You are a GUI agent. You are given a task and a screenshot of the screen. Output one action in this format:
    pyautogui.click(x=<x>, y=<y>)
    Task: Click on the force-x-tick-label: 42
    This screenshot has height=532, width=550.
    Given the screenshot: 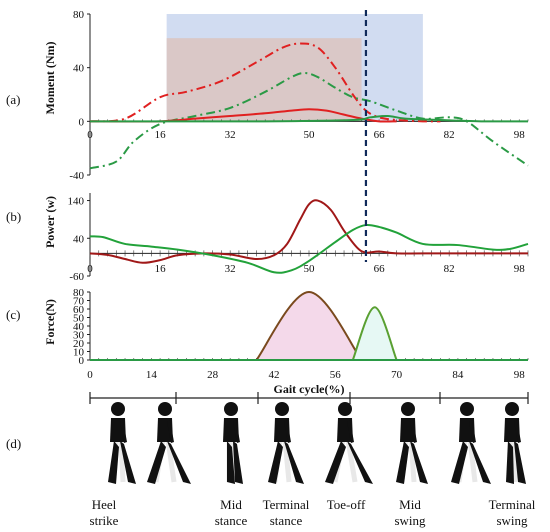 What is the action you would take?
    pyautogui.click(x=273, y=375)
    